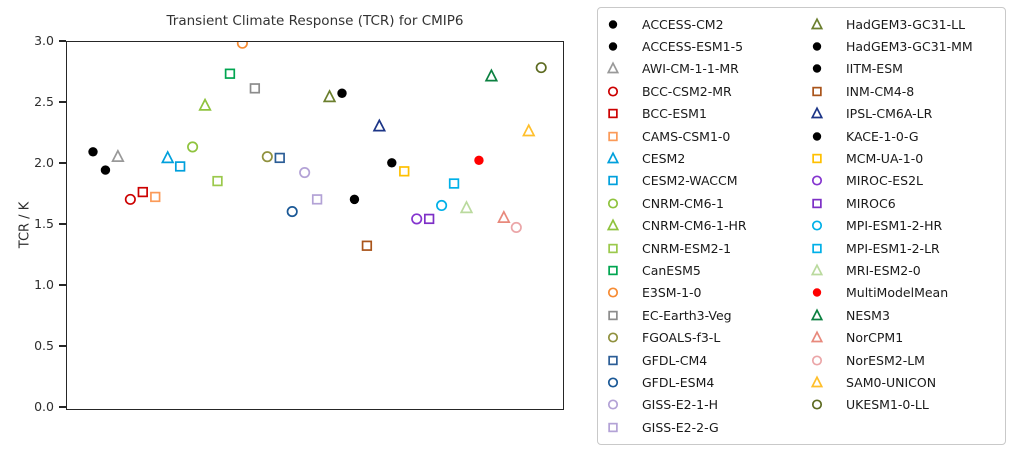  Describe the element at coordinates (704, 226) in the screenshot. I see `legend-item-CNRM-CM6-1-HR: CNRM-CM6-1-HR` at that location.